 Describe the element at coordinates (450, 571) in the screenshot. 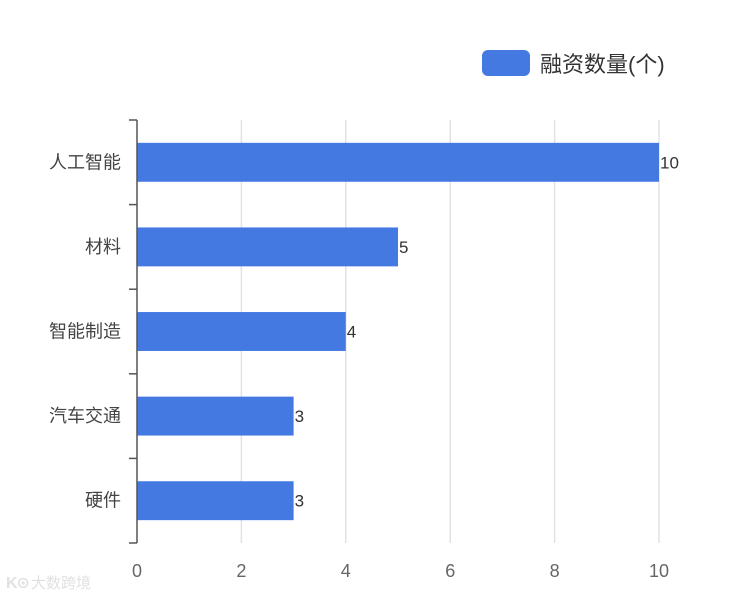

I see `x-tick-label: 6` at that location.